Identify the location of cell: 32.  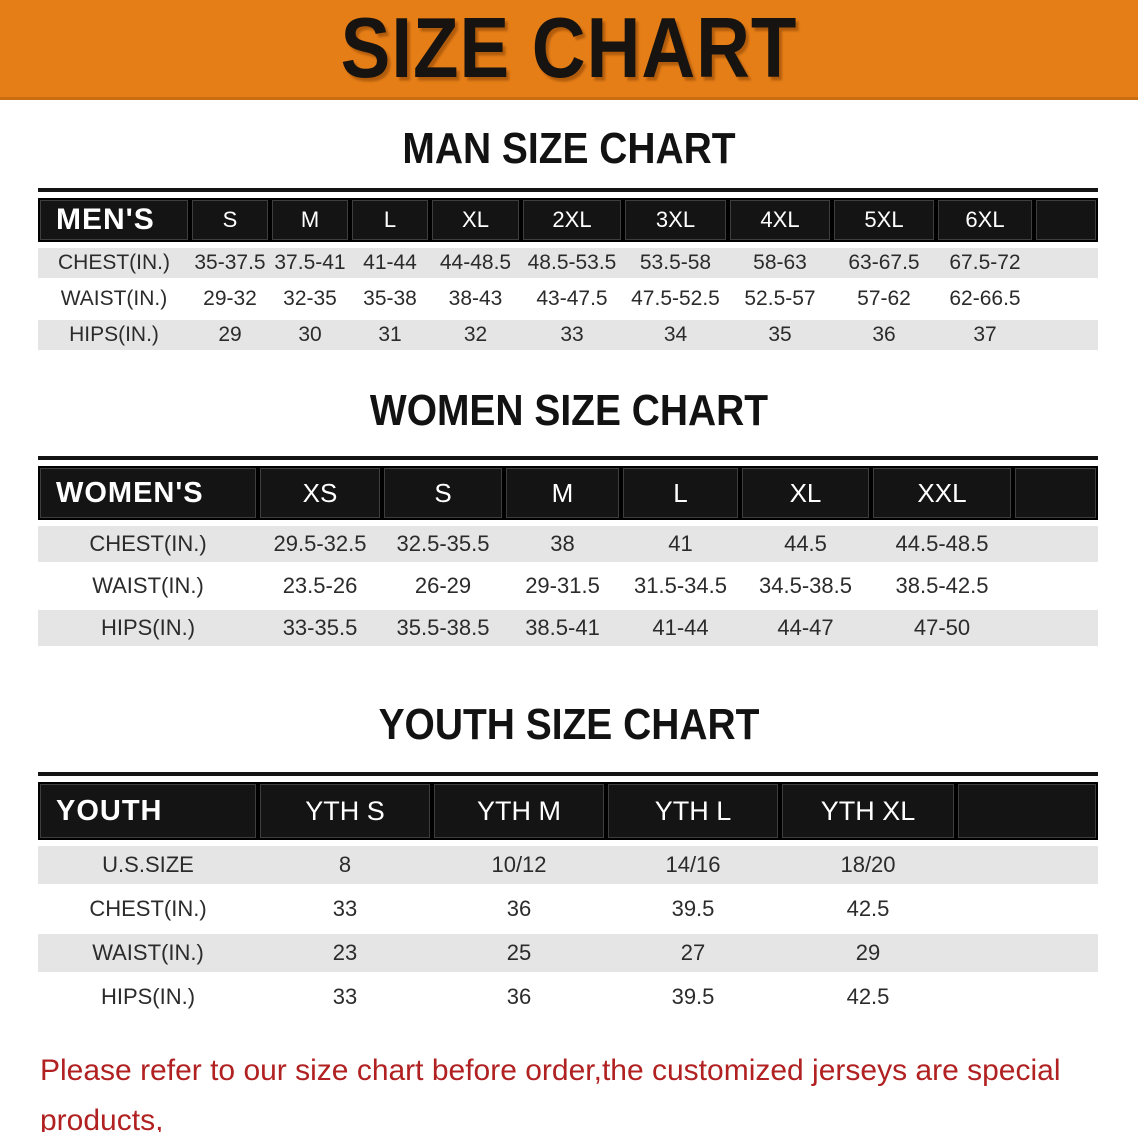
(475, 335).